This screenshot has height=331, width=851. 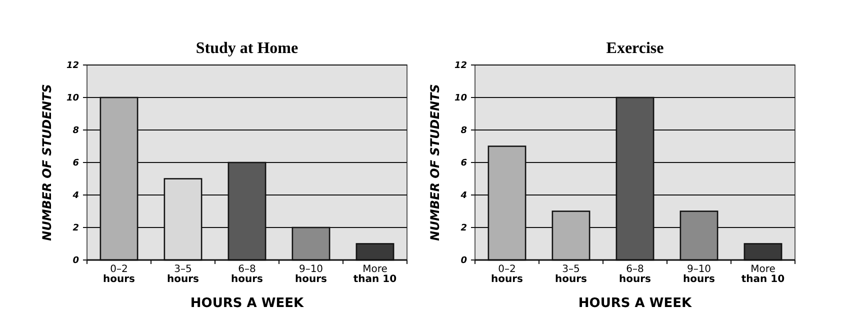 What do you see at coordinates (635, 48) in the screenshot?
I see `chart-title: Exercise` at bounding box center [635, 48].